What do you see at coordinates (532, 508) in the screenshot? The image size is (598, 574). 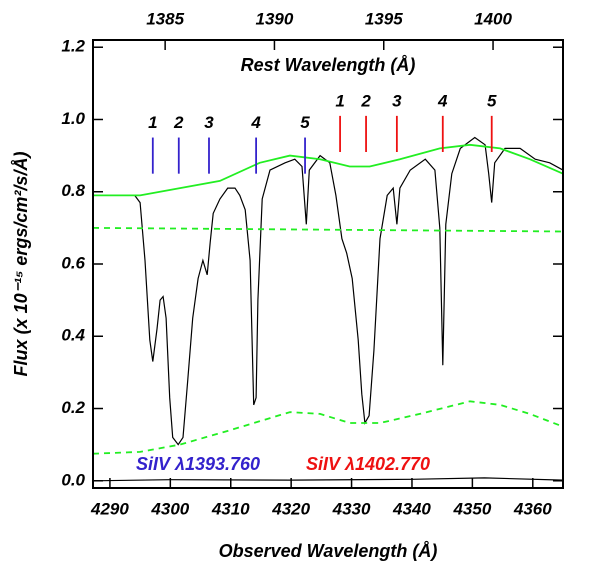 I see `x-tick-label: 4360` at bounding box center [532, 508].